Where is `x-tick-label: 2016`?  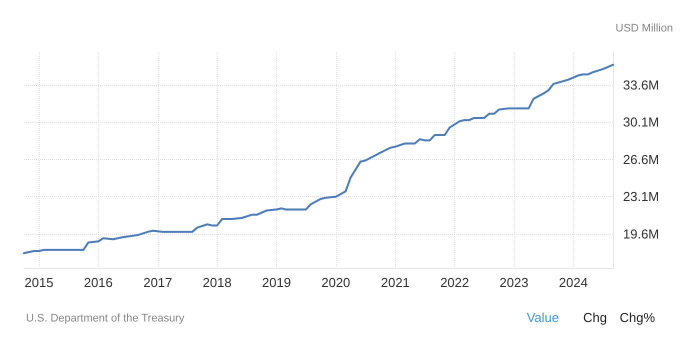 x-tick-label: 2016 is located at coordinates (98, 282).